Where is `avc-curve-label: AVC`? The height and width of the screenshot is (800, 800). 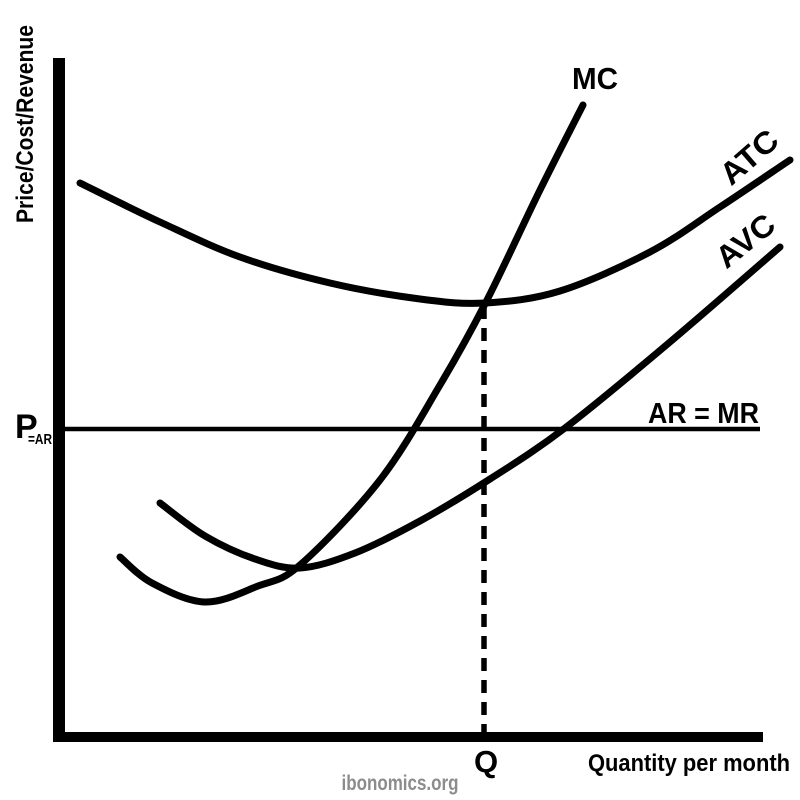
avc-curve-label: AVC is located at coordinates (745, 240).